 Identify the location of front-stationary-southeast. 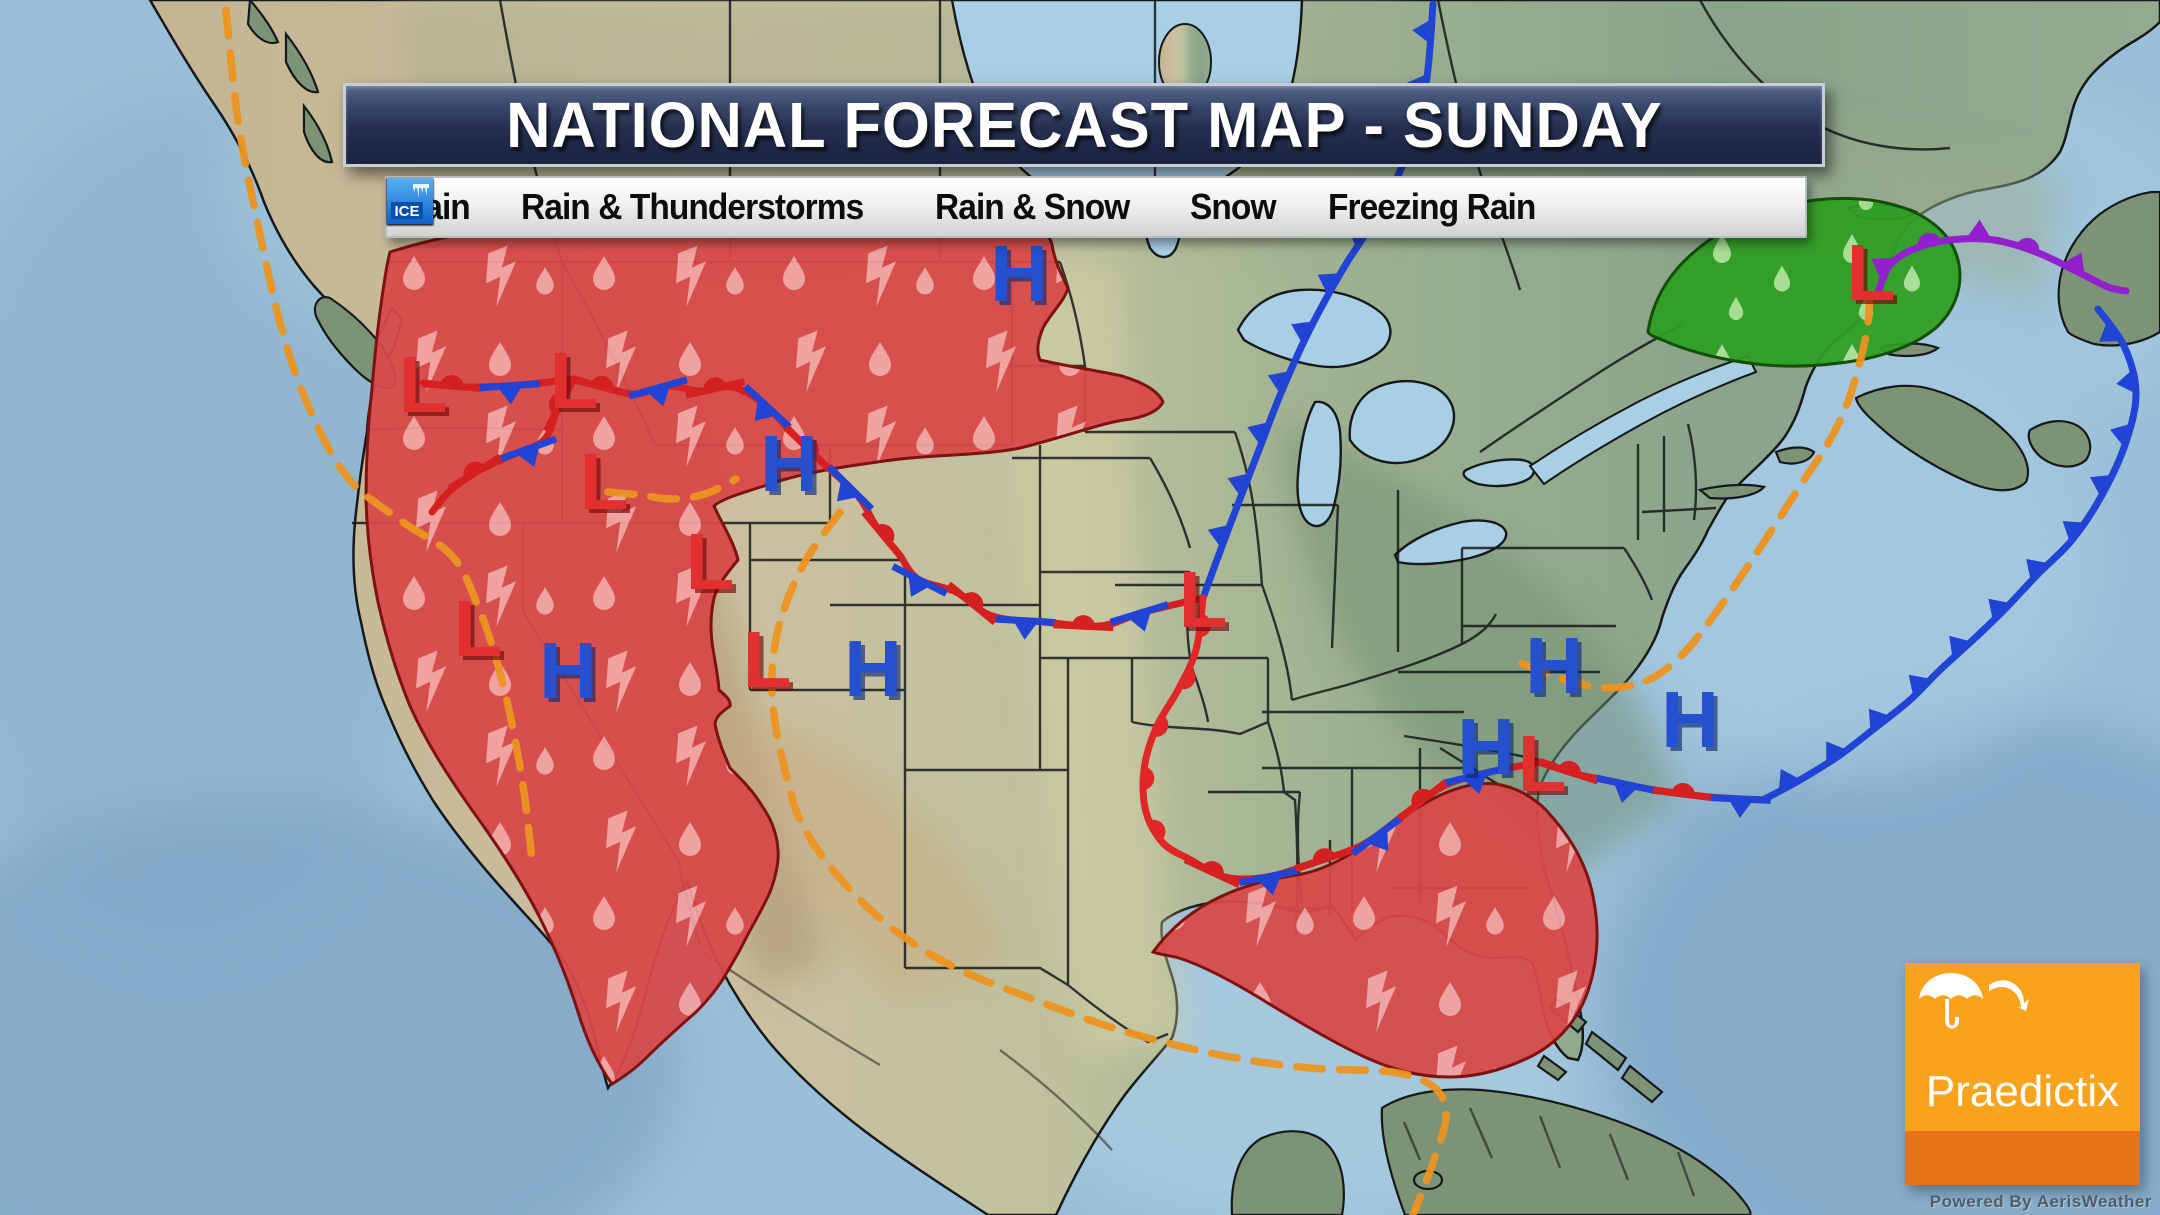
(1654, 788).